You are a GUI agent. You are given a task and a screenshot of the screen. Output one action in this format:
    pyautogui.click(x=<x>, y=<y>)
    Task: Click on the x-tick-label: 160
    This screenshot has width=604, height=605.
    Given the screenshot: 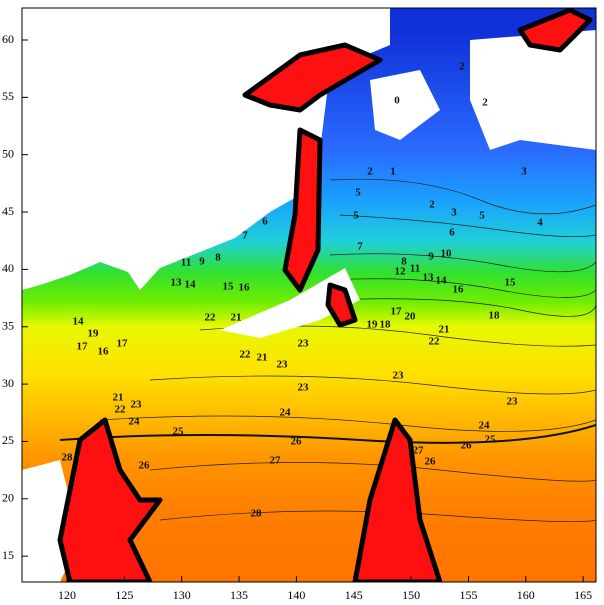 What is the action you would take?
    pyautogui.click(x=526, y=595)
    